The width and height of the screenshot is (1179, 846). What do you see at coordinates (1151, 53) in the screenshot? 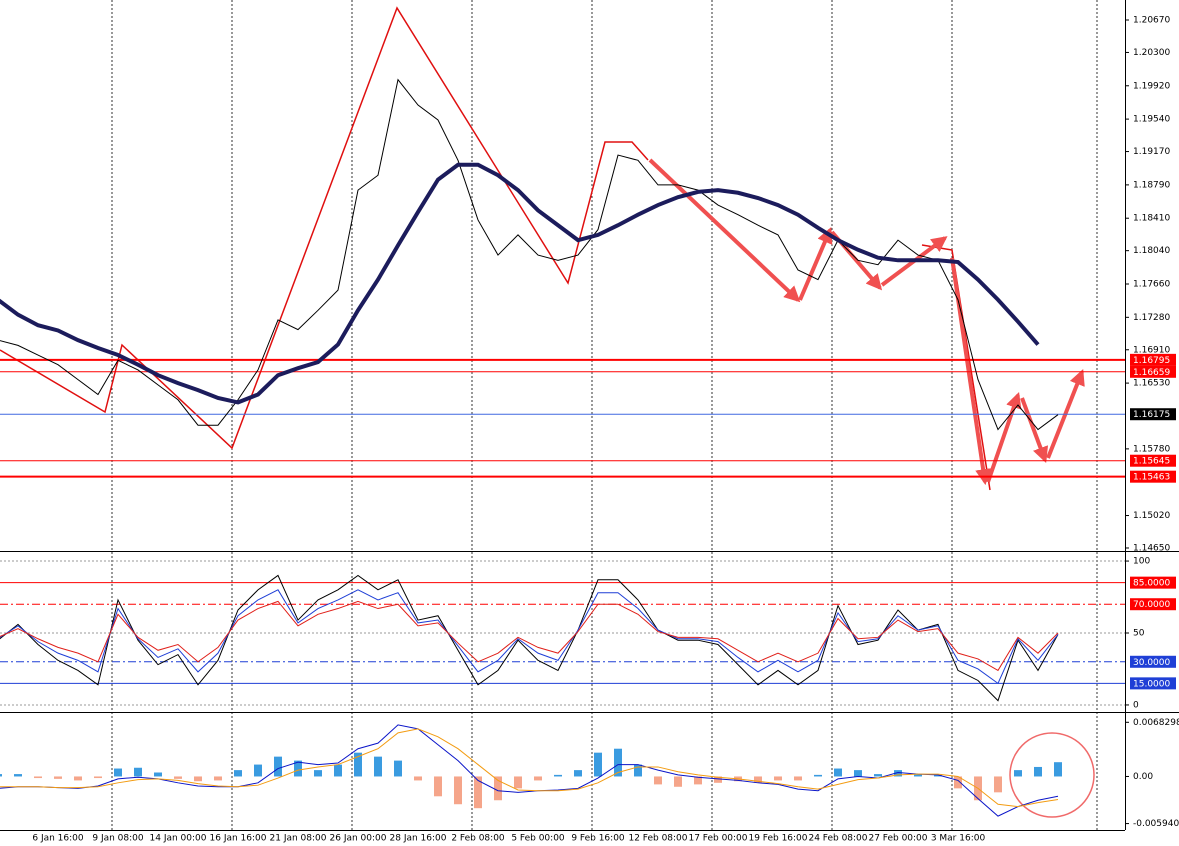
I see `y-tick-label: 1.20300` at bounding box center [1151, 53].